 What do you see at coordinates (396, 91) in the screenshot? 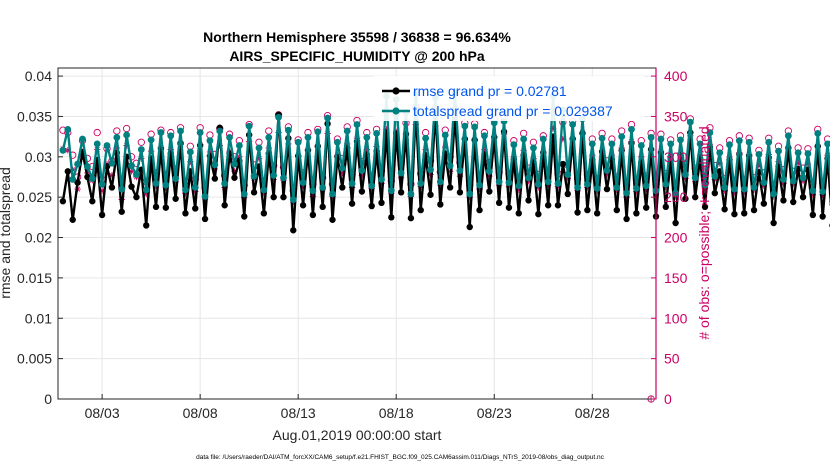
I see `legend-rmse-marker` at bounding box center [396, 91].